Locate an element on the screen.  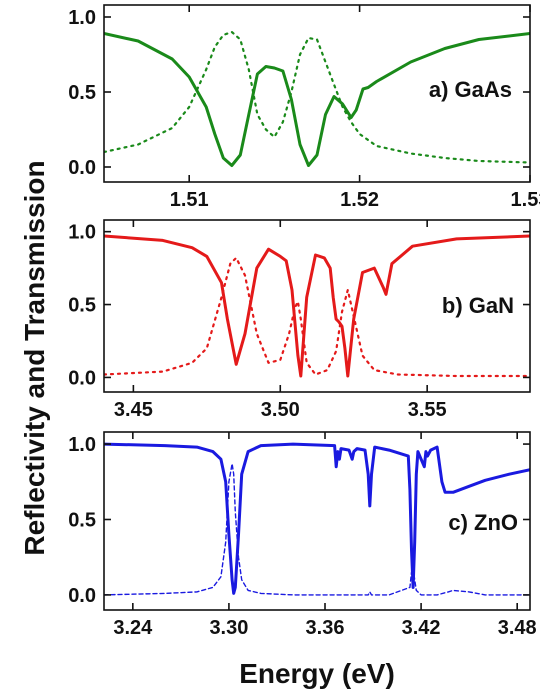
x-tick-label: 3.55 is located at coordinates (427, 410).